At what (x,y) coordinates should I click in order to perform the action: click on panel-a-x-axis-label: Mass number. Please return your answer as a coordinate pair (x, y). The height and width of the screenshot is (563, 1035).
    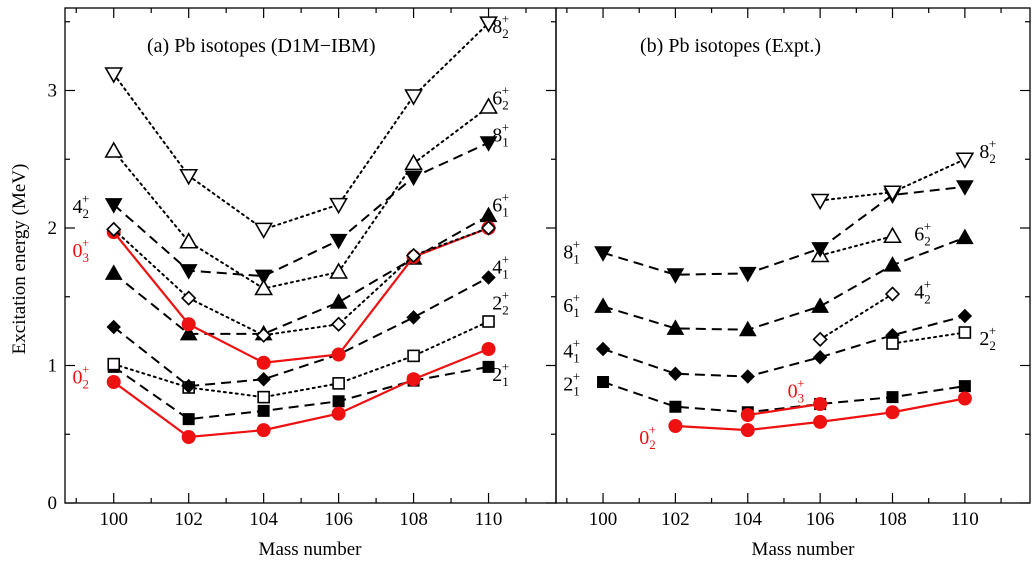
    Looking at the image, I should click on (311, 549).